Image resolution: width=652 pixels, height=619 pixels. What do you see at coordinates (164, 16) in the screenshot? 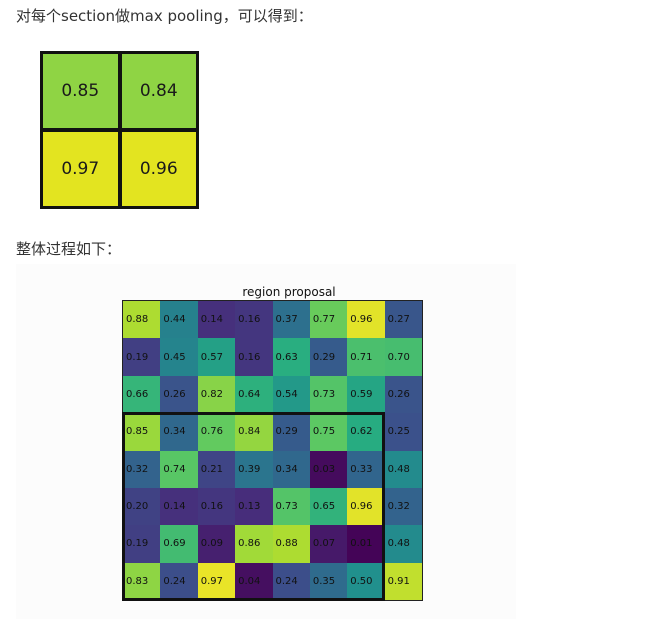
I see `pool-intro-text: 对每个section做max pooling，可以得到：` at bounding box center [164, 16].